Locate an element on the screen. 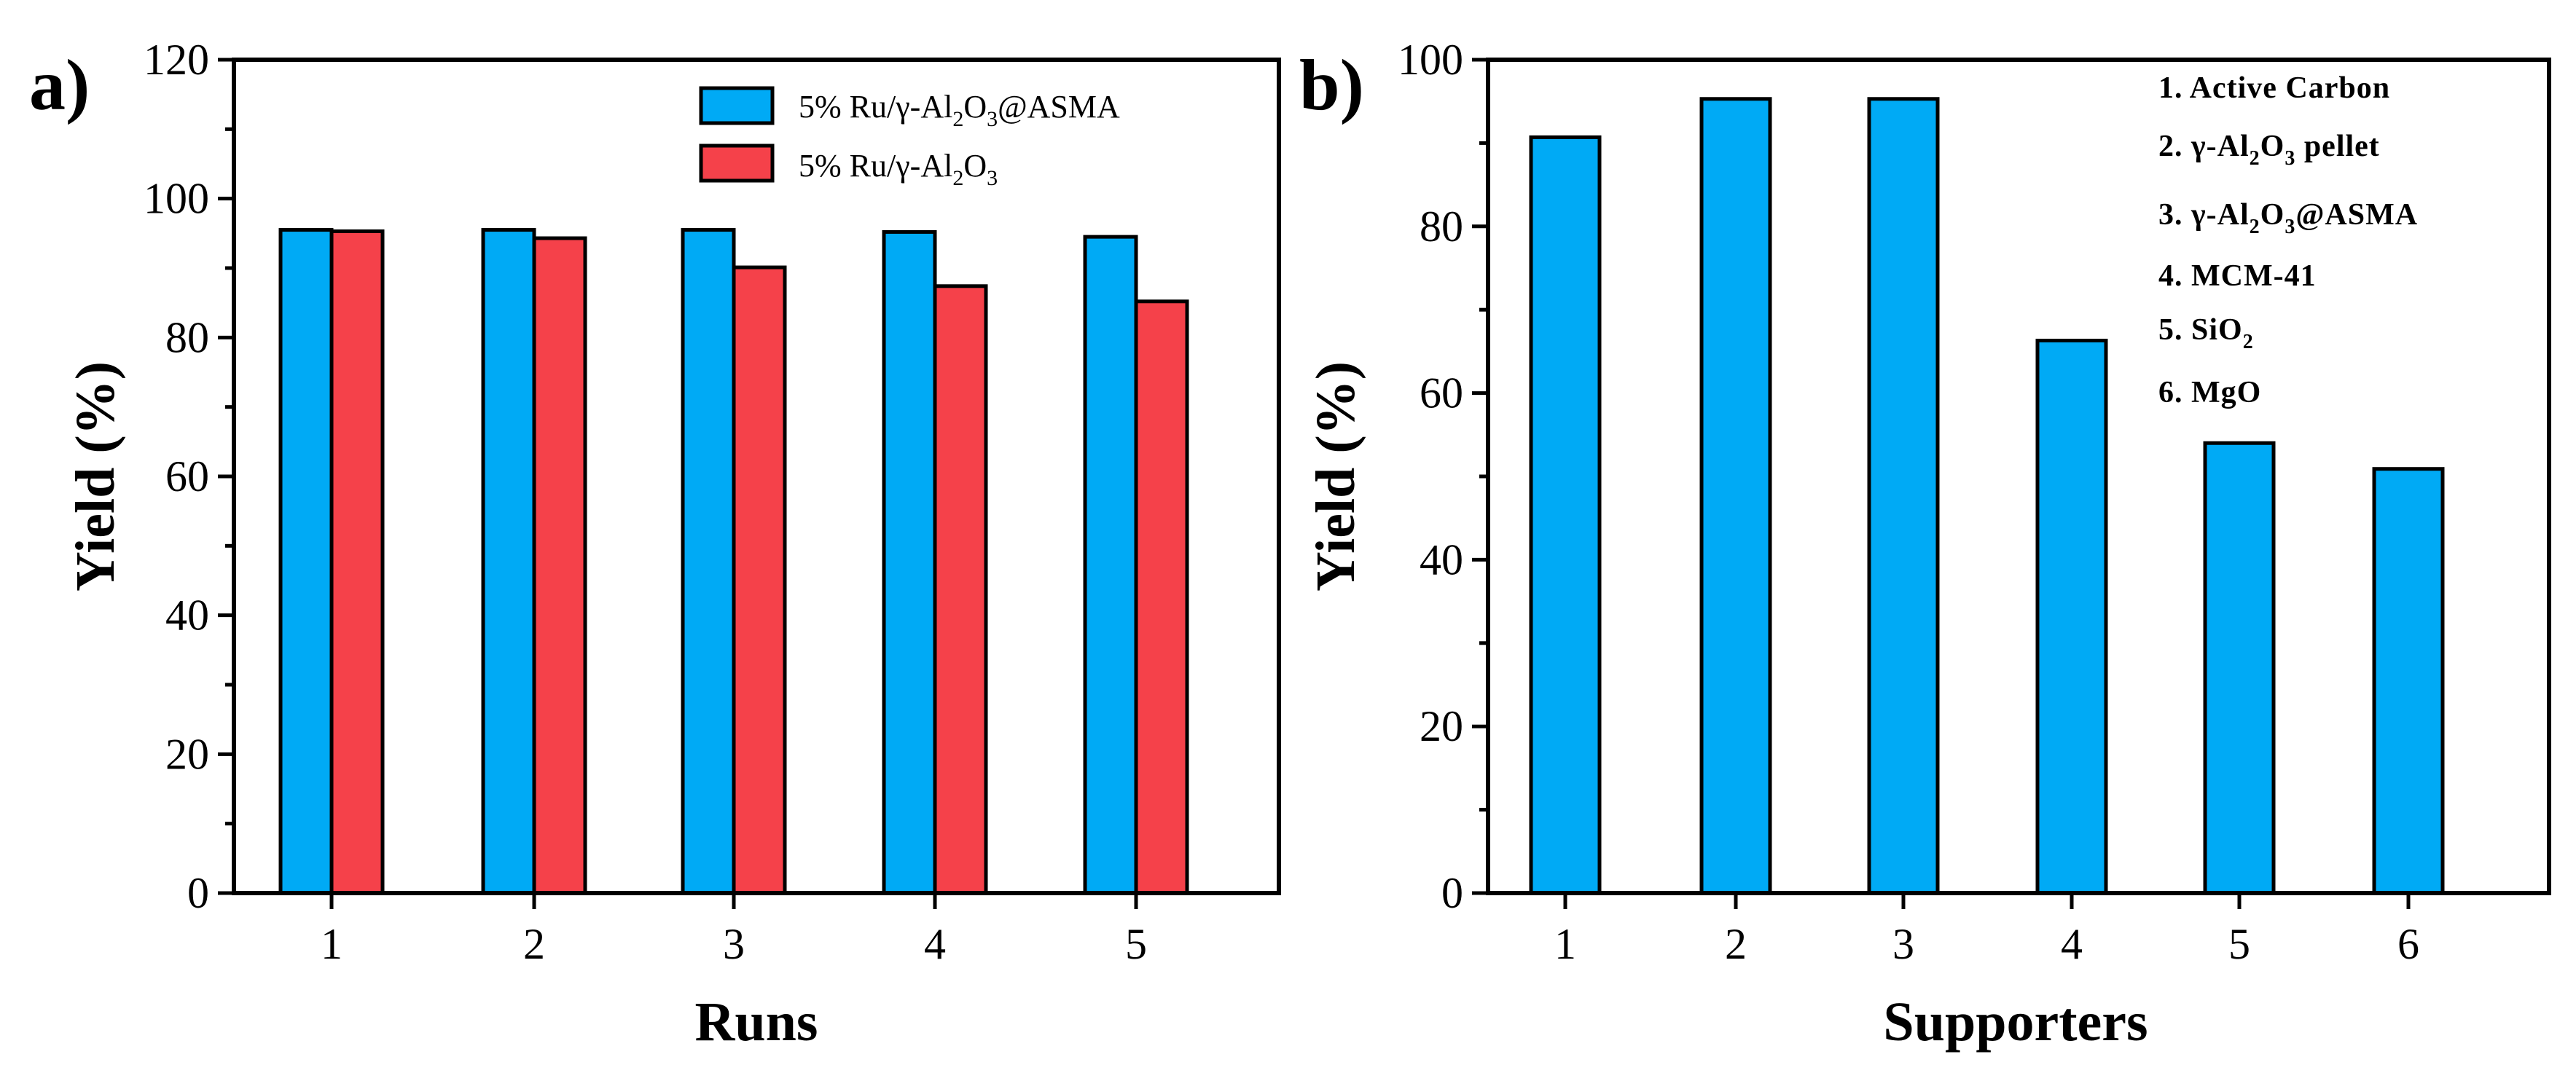 The width and height of the screenshot is (2576, 1081). panel-a-legend: 5% Ru/γ-Al2O3@ASMA 5% Ru/γ-Al2O3 is located at coordinates (909, 138).